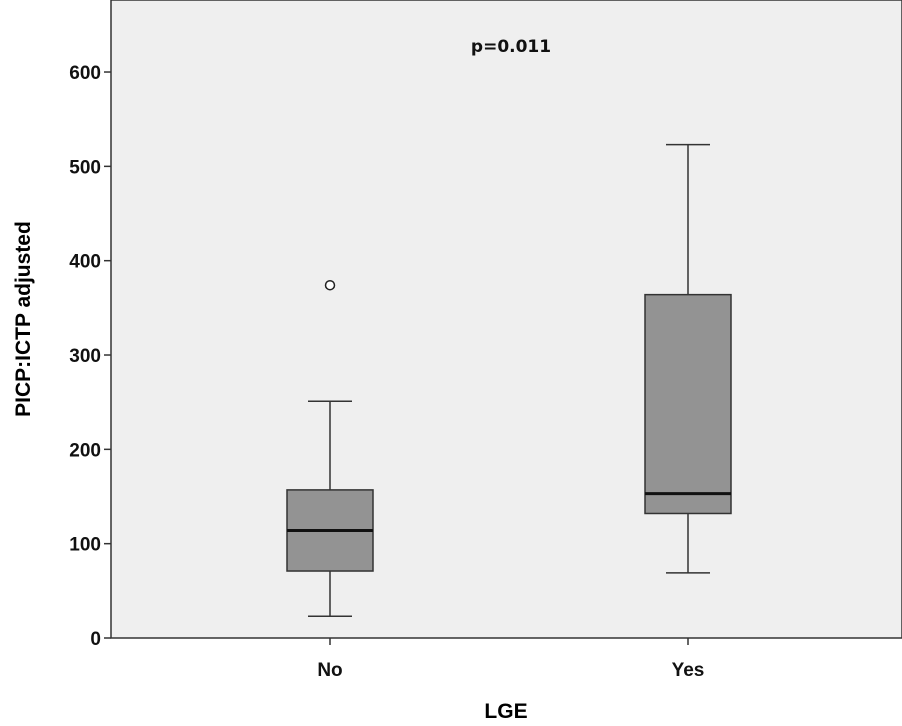 The image size is (902, 726). Describe the element at coordinates (85, 450) in the screenshot. I see `y-tick-label-200: 200` at that location.